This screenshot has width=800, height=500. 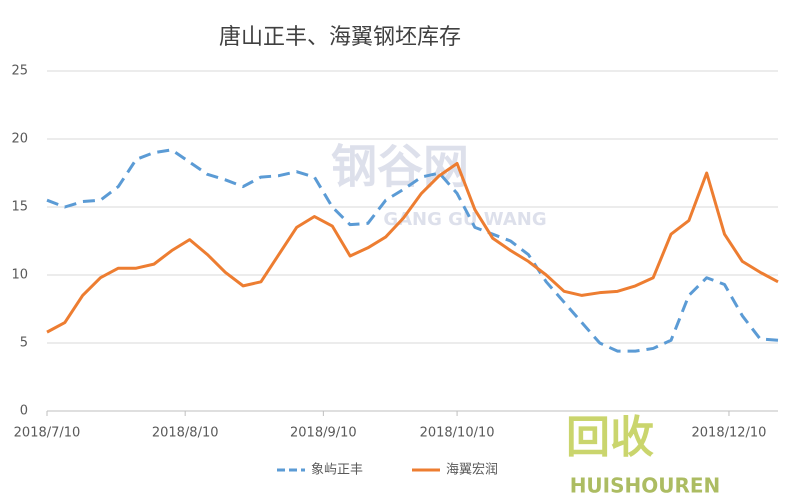 What do you see at coordinates (47, 433) in the screenshot?
I see `x-tick-label: 2018/7/10` at bounding box center [47, 433].